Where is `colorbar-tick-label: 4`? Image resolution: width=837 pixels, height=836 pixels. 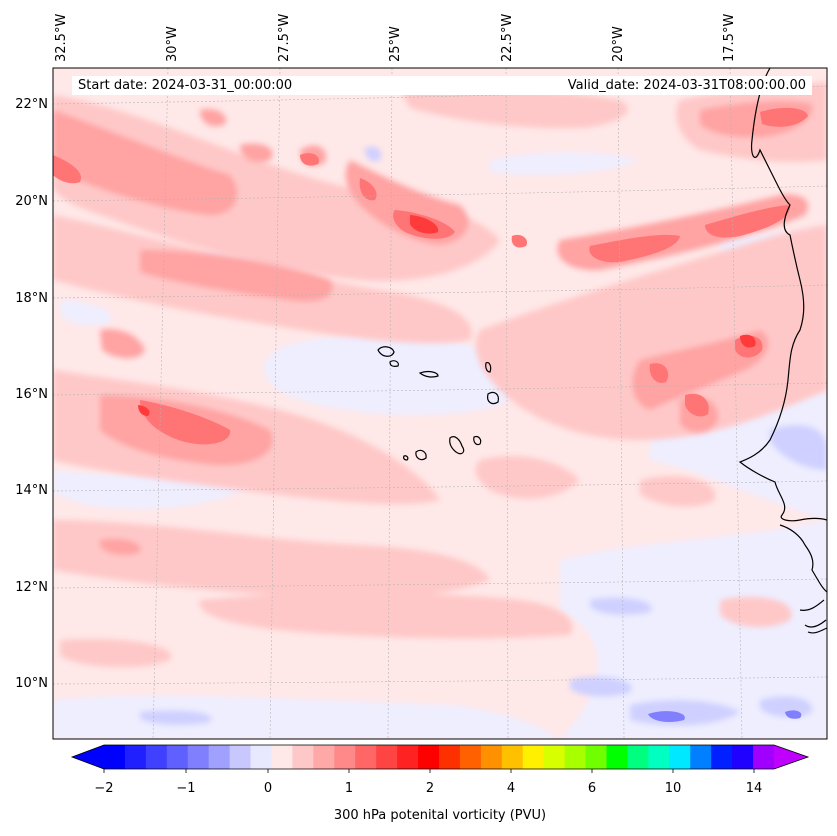
colorbar-tick-label: 4 is located at coordinates (511, 788).